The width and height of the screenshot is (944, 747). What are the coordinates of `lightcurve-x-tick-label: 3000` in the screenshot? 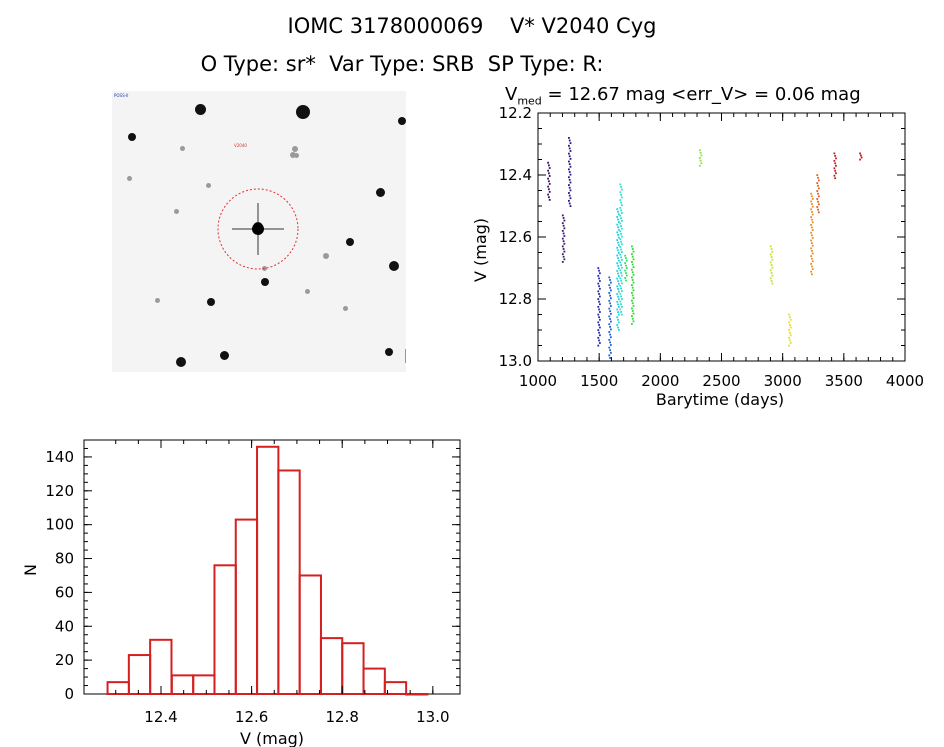 It's located at (783, 381).